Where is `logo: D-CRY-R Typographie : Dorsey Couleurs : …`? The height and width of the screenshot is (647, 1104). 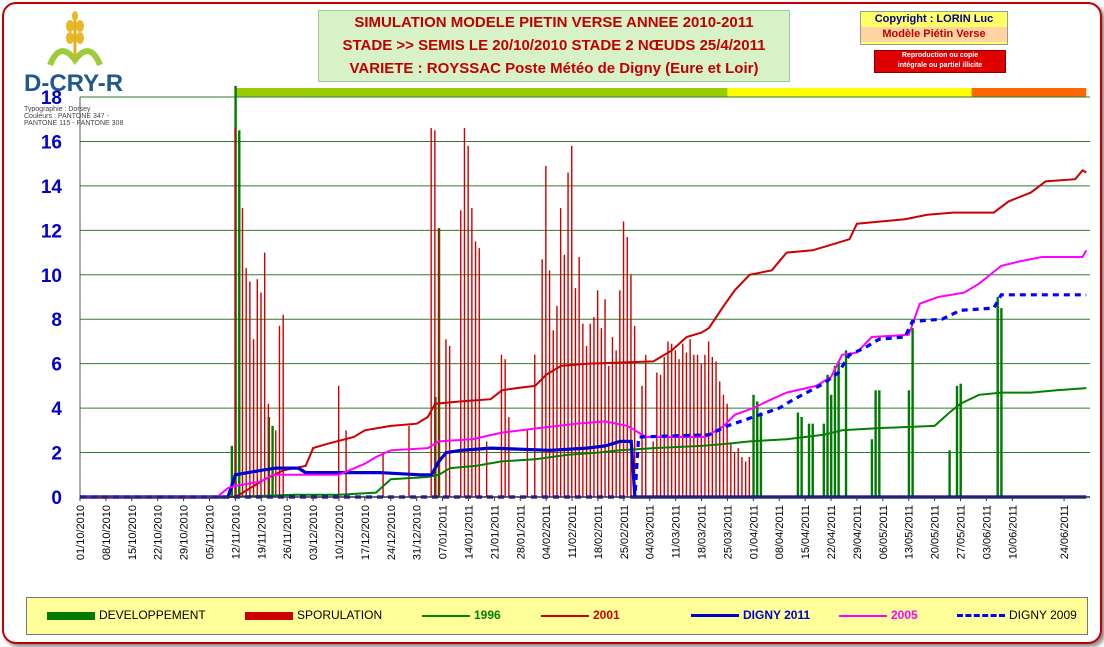 logo: D-CRY-R Typographie : Dorsey Couleurs : … is located at coordinates (74, 68).